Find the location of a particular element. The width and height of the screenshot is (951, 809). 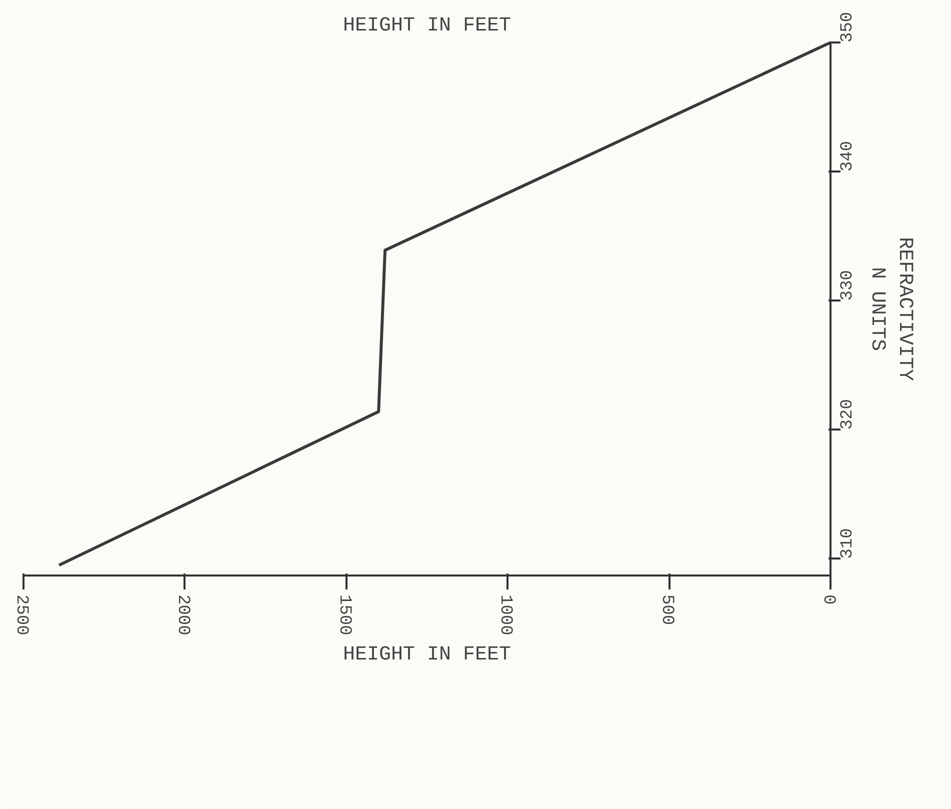

y-tick-label: 350 is located at coordinates (848, 27).